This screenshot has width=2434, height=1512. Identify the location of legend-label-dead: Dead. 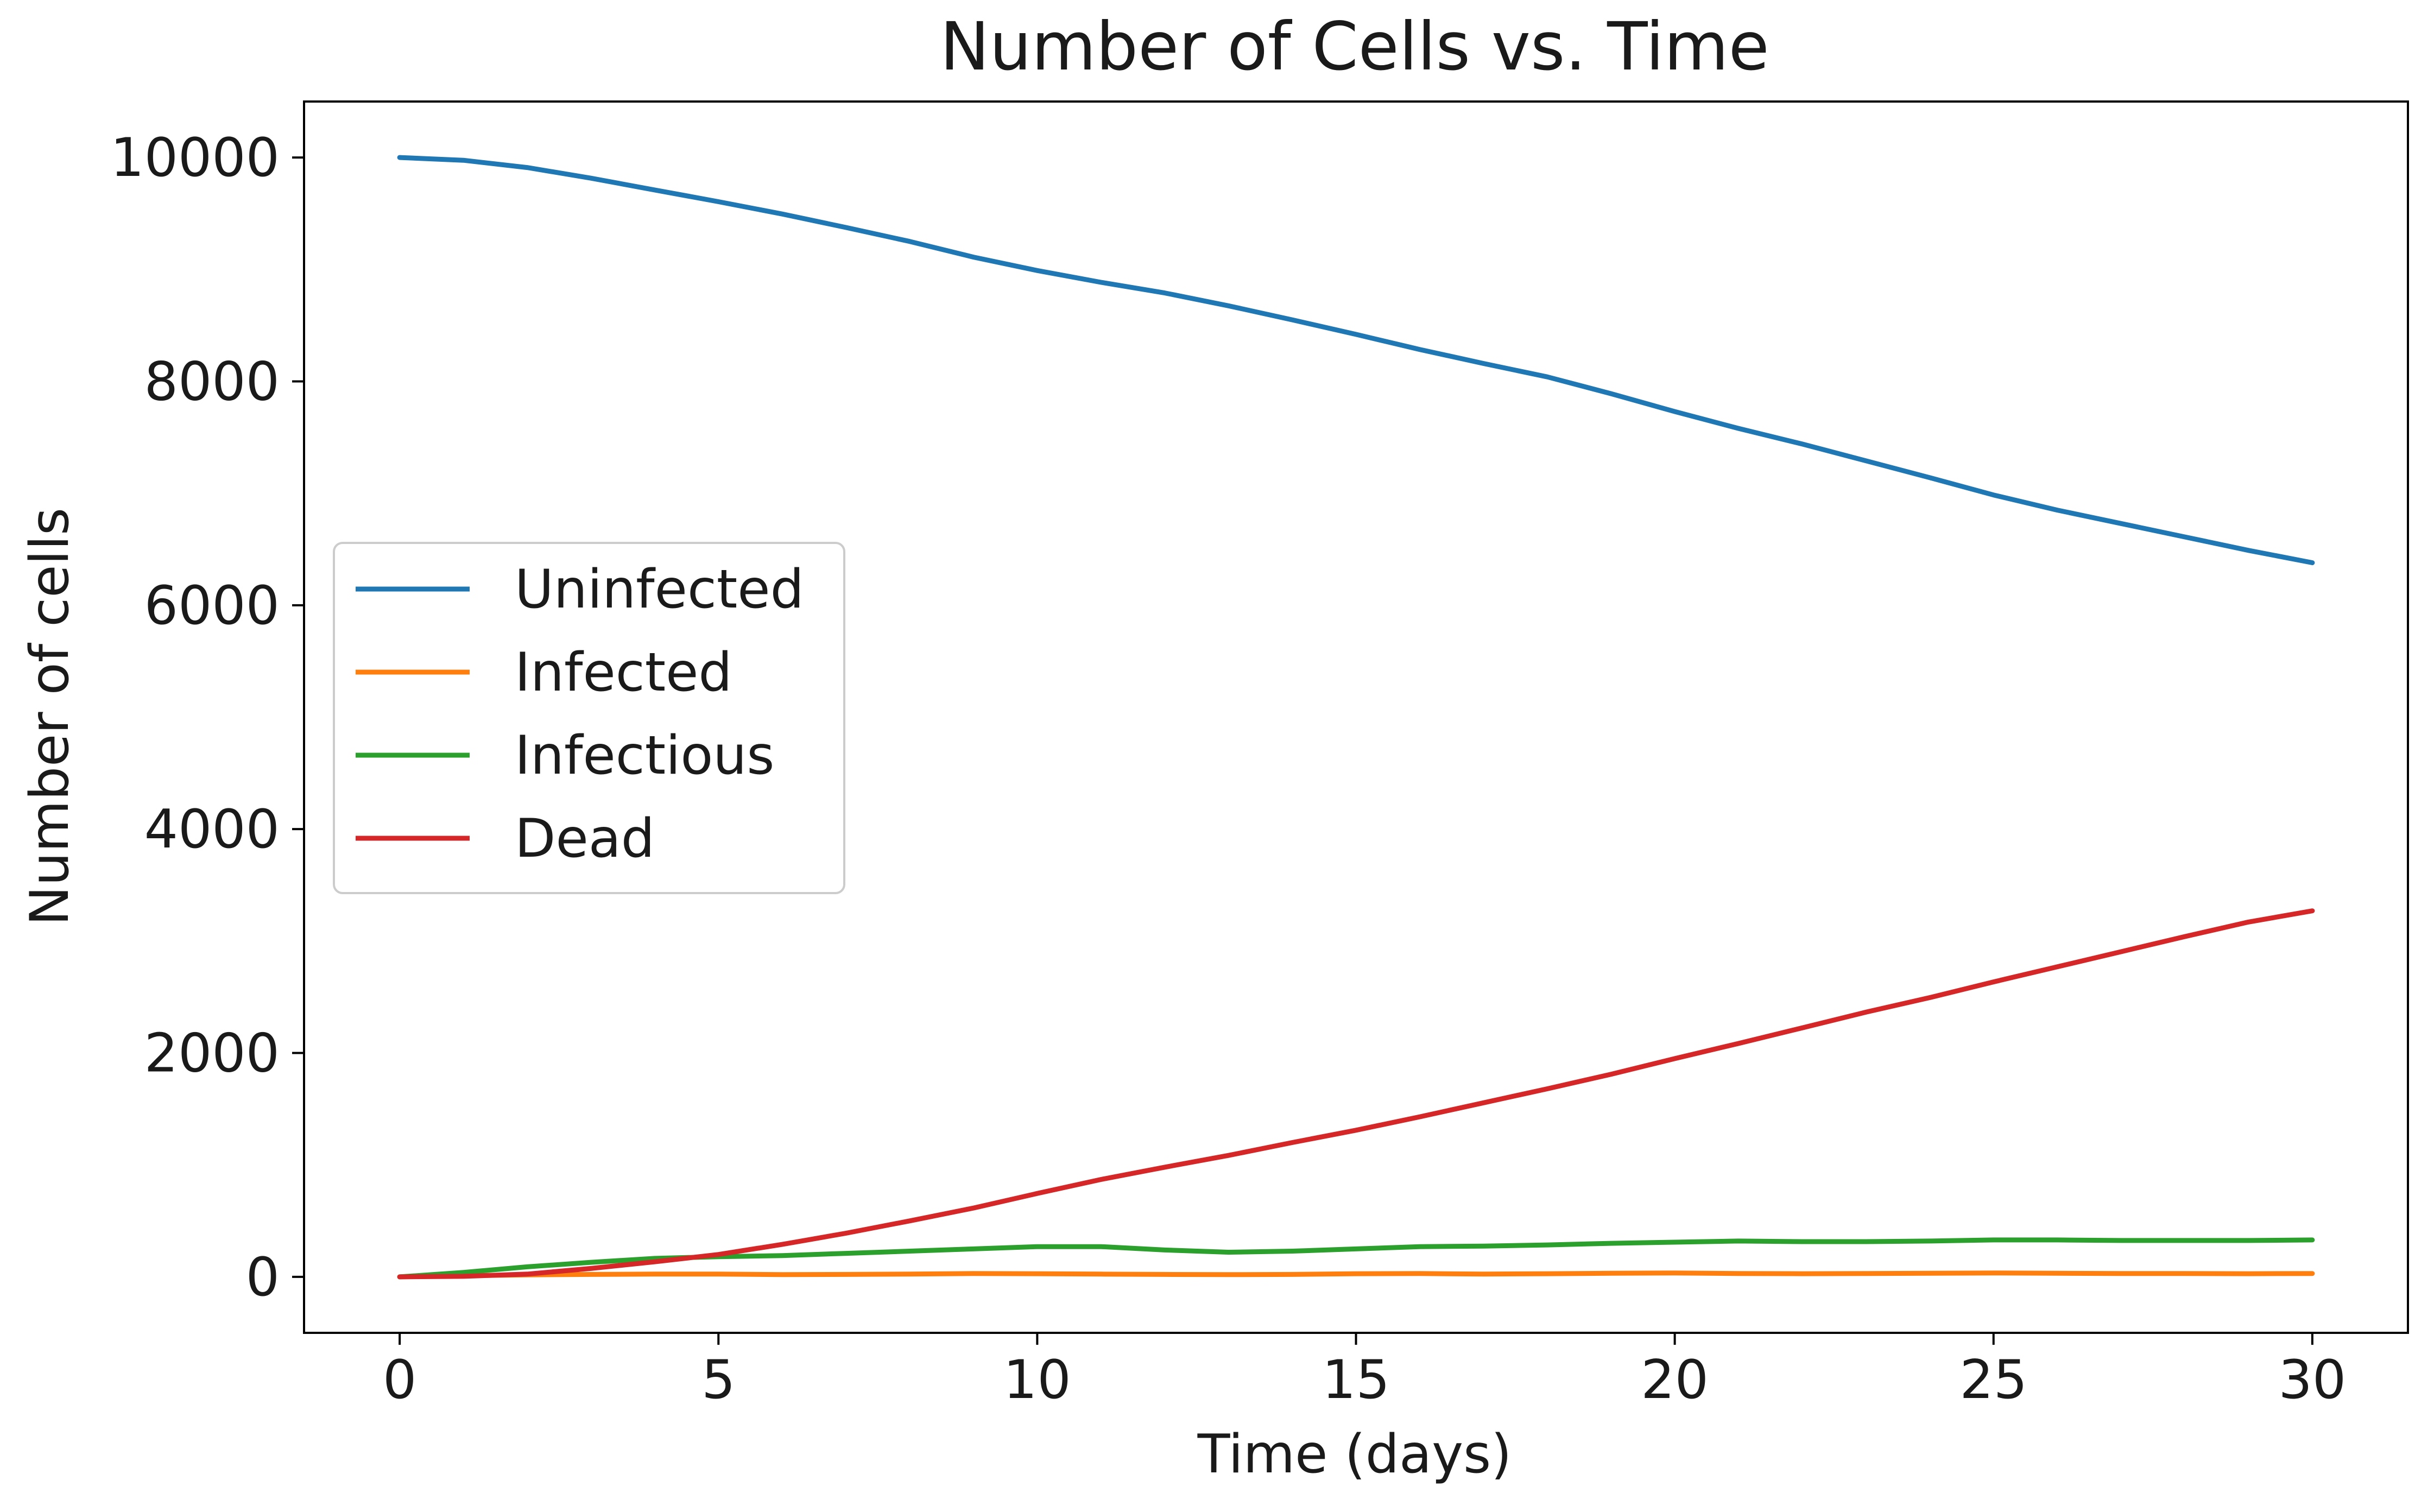
(585, 839).